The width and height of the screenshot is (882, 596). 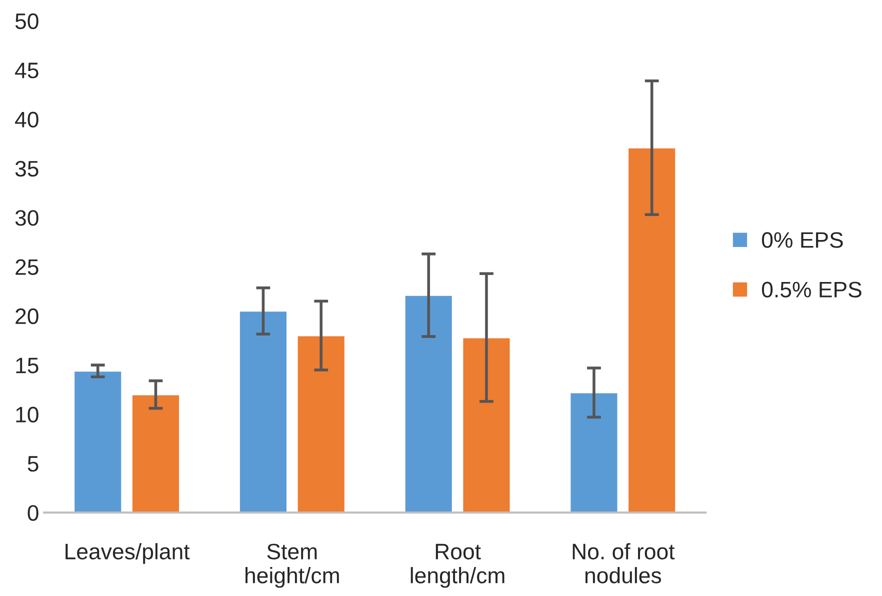 I want to click on y-tick-label: 45, so click(x=26, y=70).